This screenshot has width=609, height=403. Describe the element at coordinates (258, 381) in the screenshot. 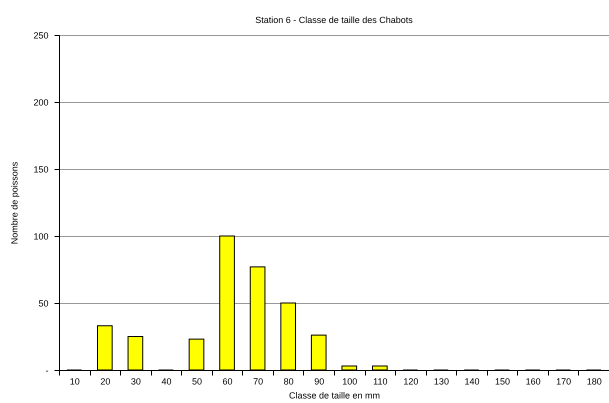

I see `x-tick-label: 70` at that location.